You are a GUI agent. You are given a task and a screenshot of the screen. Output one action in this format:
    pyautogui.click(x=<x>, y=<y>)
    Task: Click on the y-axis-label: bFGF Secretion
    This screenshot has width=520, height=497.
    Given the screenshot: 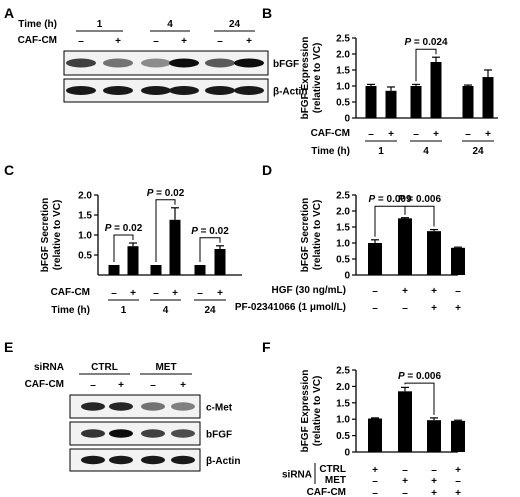 What is the action you would take?
    pyautogui.click(x=45, y=235)
    